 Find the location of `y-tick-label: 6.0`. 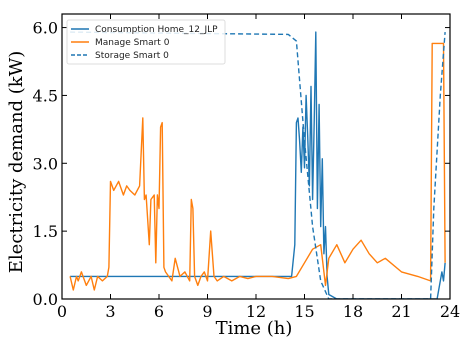

y-tick-label: 6.0 is located at coordinates (45, 28).